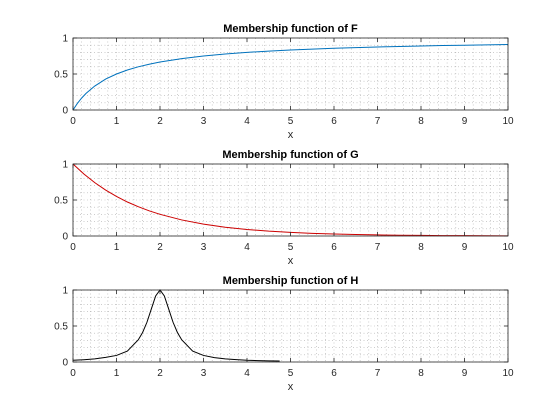  What do you see at coordinates (291, 281) in the screenshot?
I see `chart-title: Membership function of H` at bounding box center [291, 281].